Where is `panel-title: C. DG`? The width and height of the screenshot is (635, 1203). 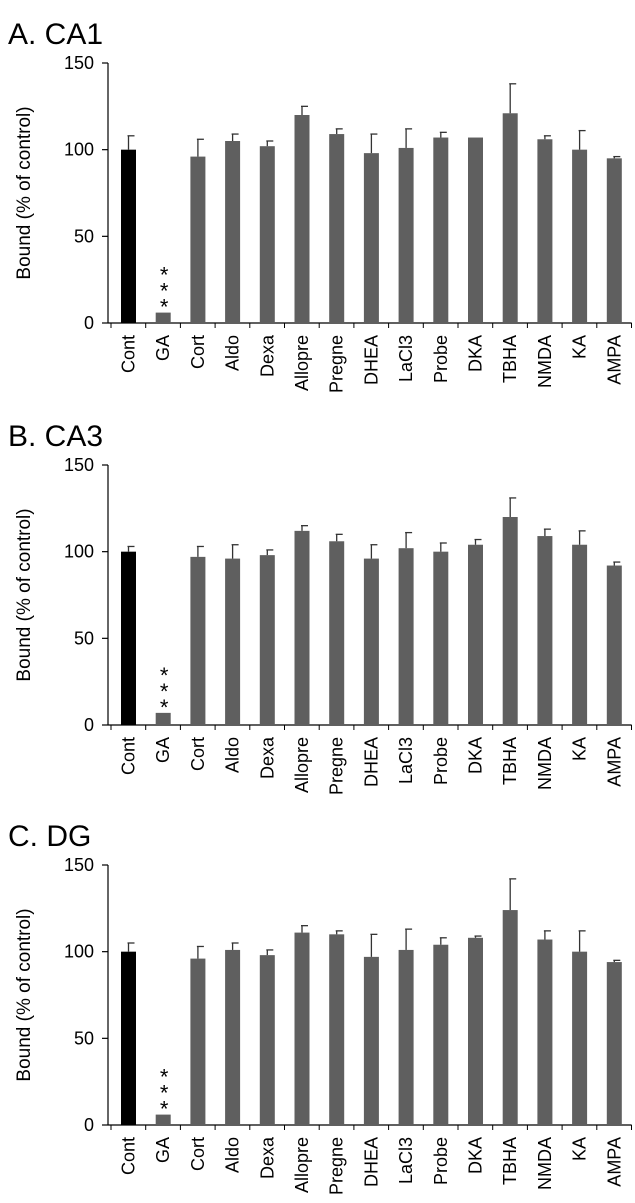 panel-title: C. DG is located at coordinates (49, 836).